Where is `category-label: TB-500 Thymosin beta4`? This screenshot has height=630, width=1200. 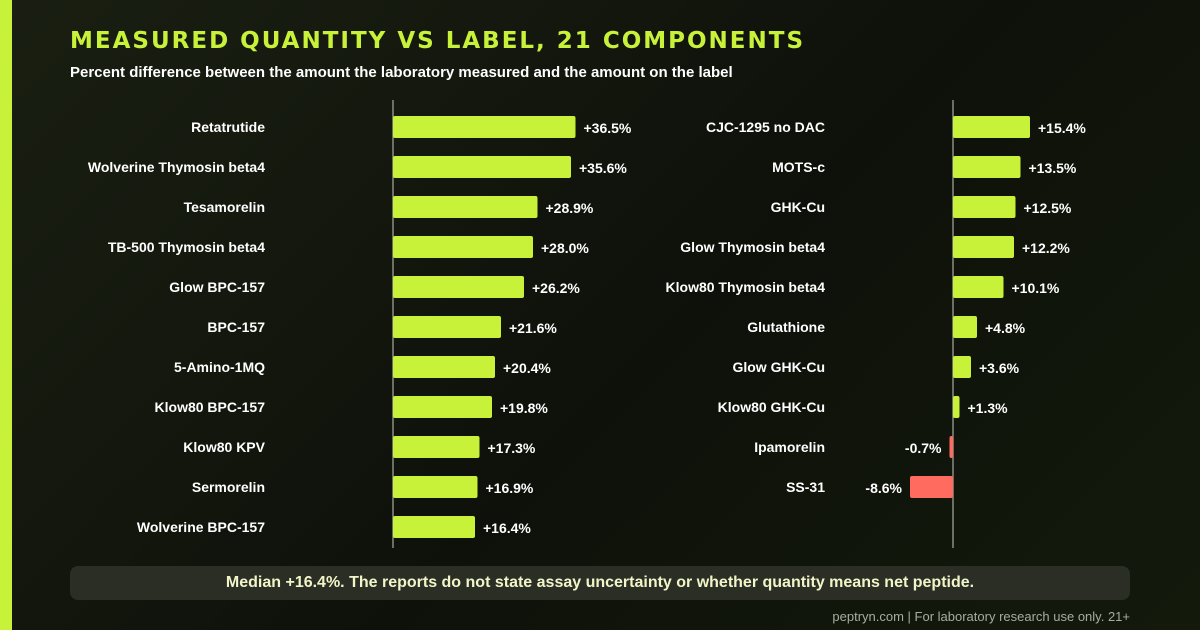 category-label: TB-500 Thymosin beta4 is located at coordinates (186, 247).